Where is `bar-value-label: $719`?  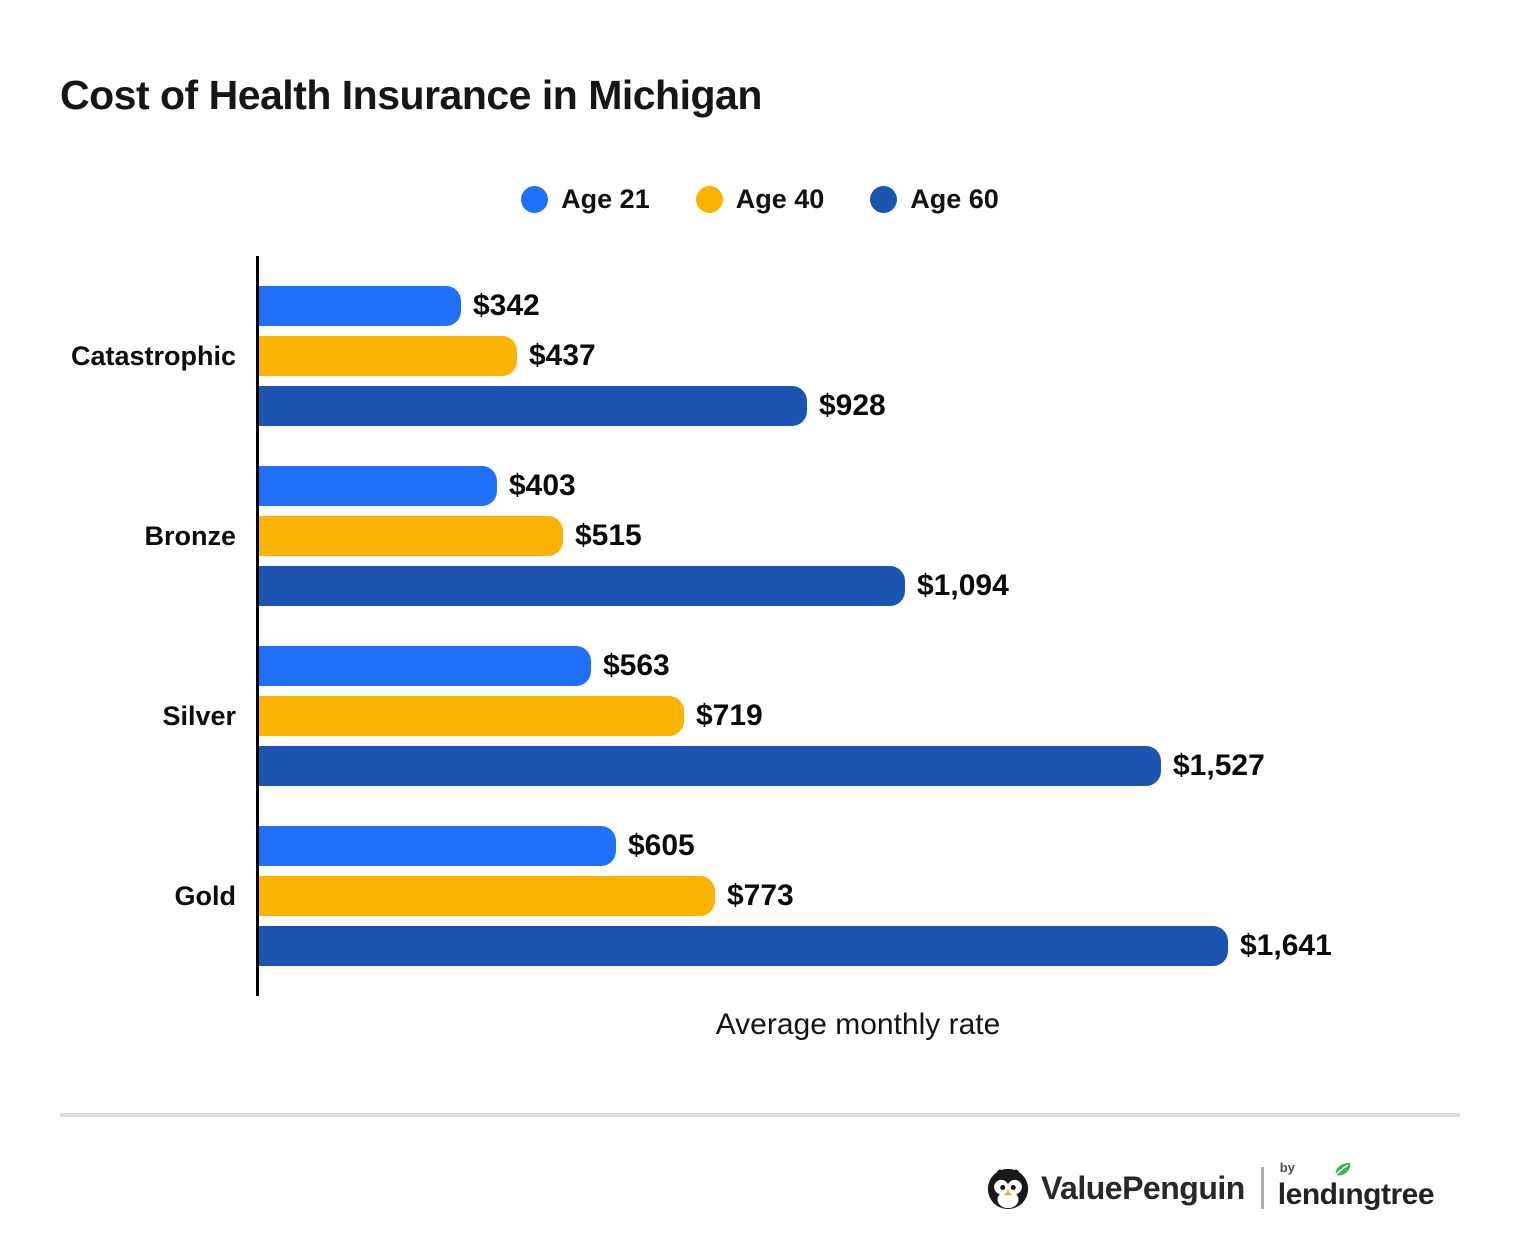
bar-value-label: $719 is located at coordinates (729, 715).